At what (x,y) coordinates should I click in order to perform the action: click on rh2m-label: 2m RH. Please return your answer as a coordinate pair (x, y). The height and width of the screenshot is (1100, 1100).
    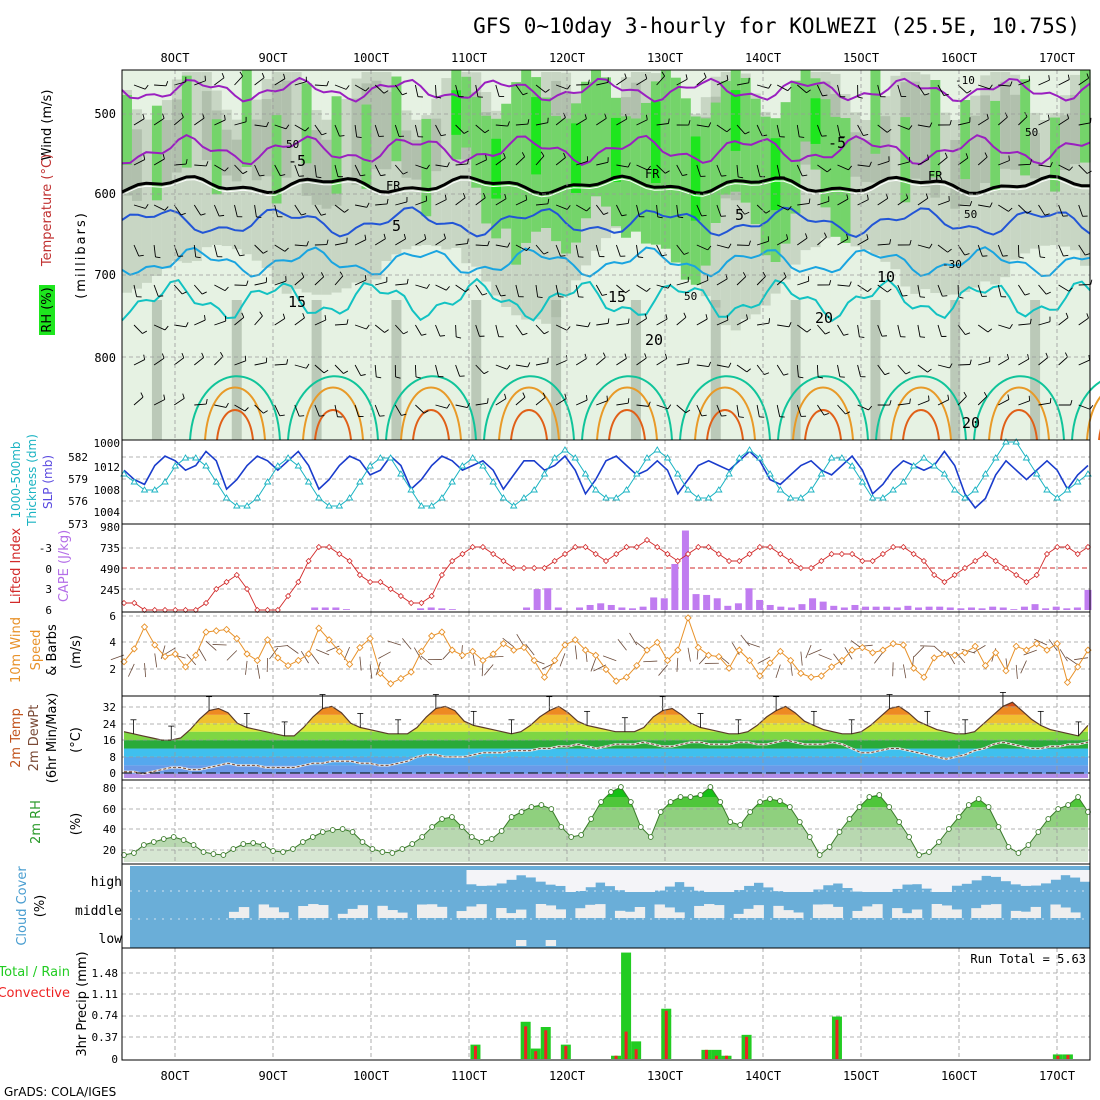
    Looking at the image, I should click on (36, 822).